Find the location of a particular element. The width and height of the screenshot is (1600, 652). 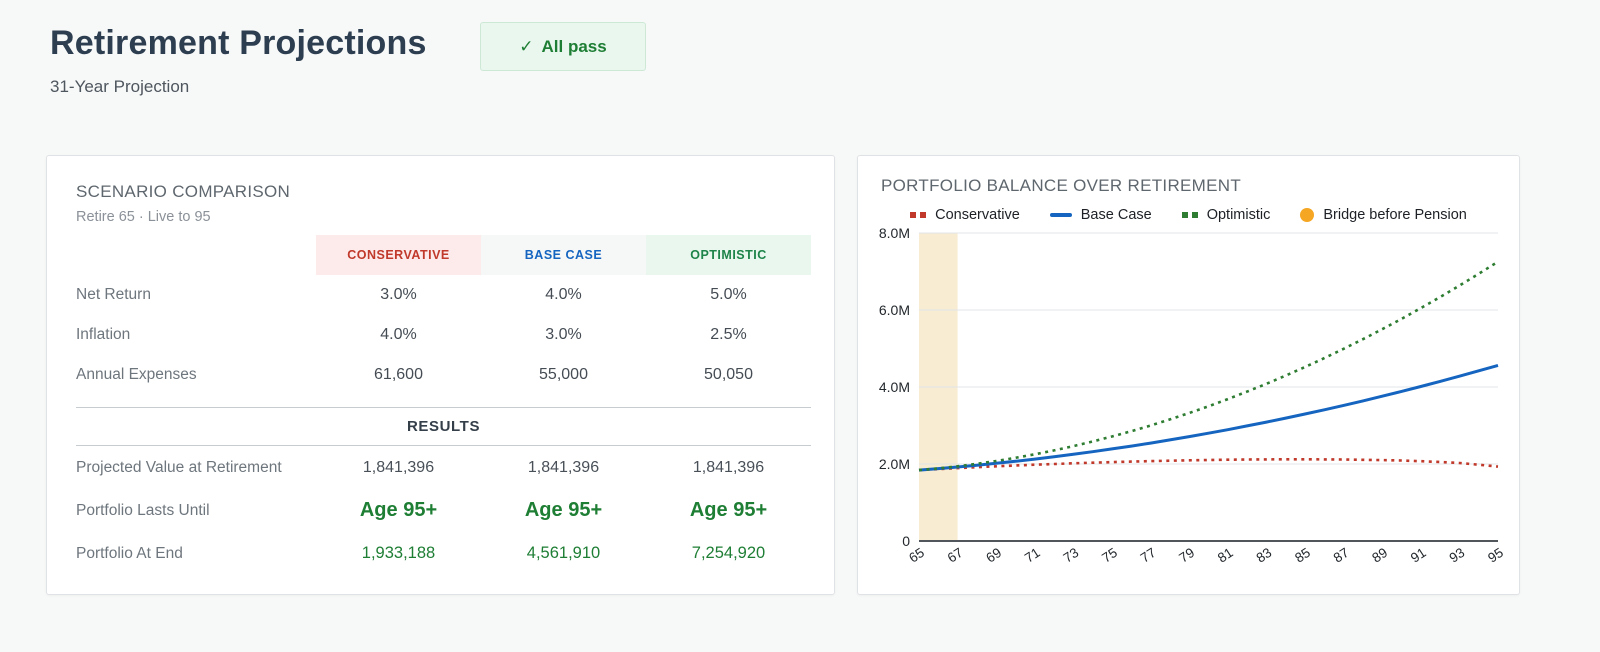

x-tick-label: 75 is located at coordinates (1109, 555).